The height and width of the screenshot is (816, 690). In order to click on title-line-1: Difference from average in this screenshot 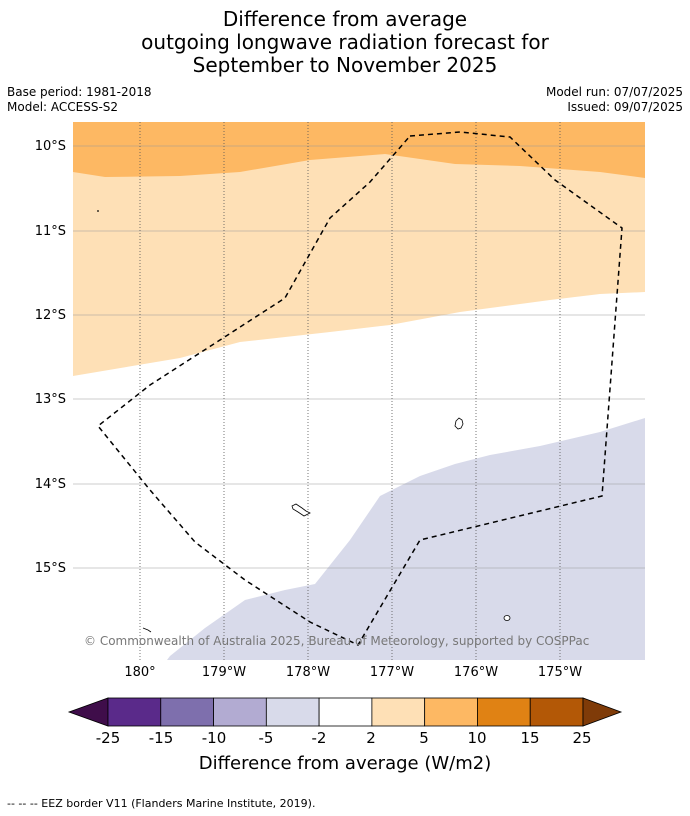, I will do `click(345, 19)`.